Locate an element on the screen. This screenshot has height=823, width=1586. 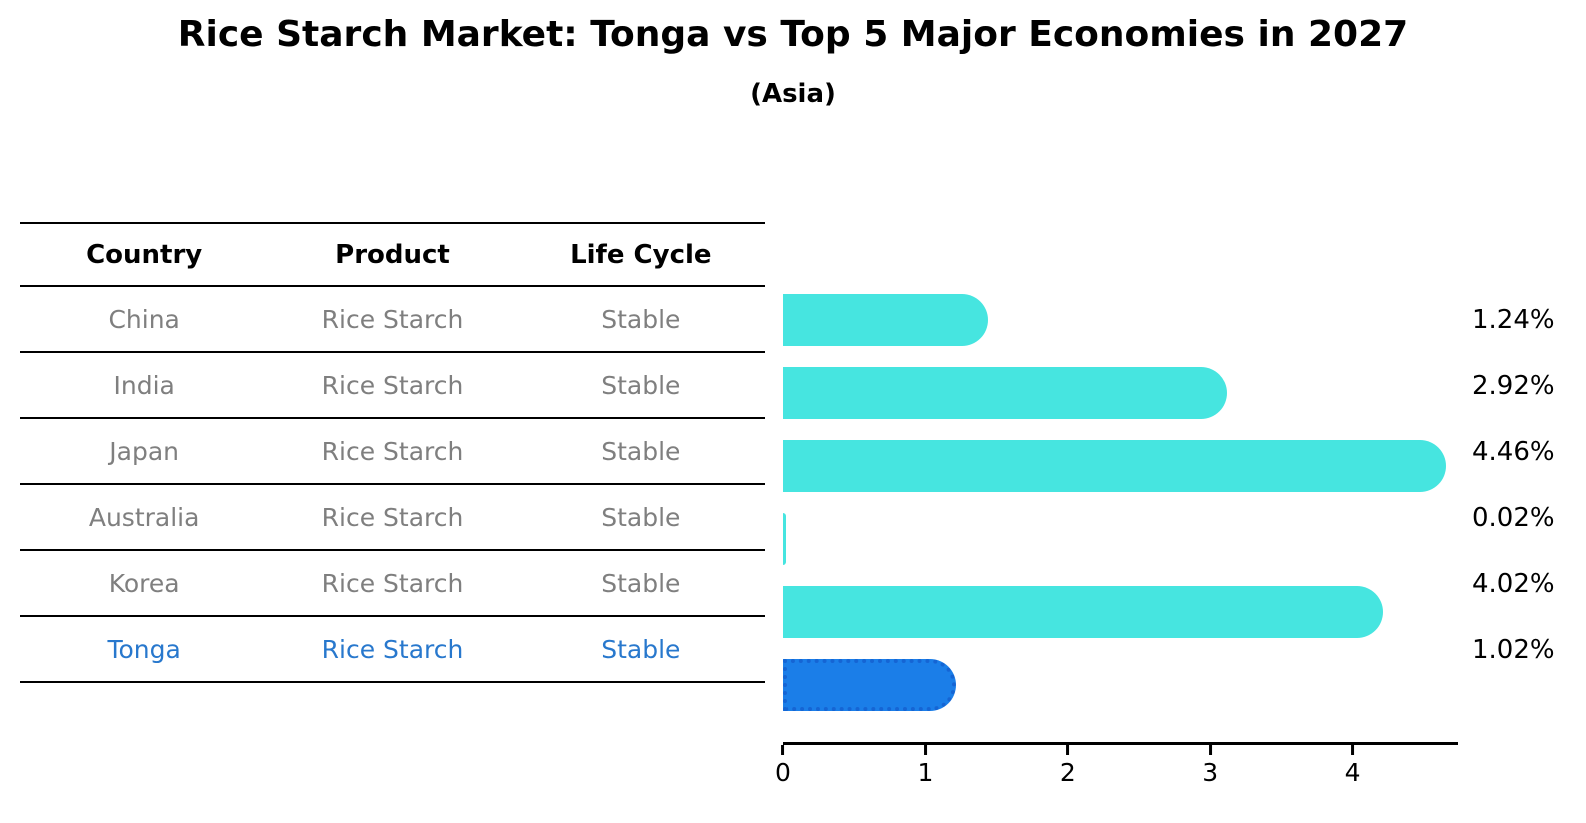
tick-label: 4 is located at coordinates (1352, 772).